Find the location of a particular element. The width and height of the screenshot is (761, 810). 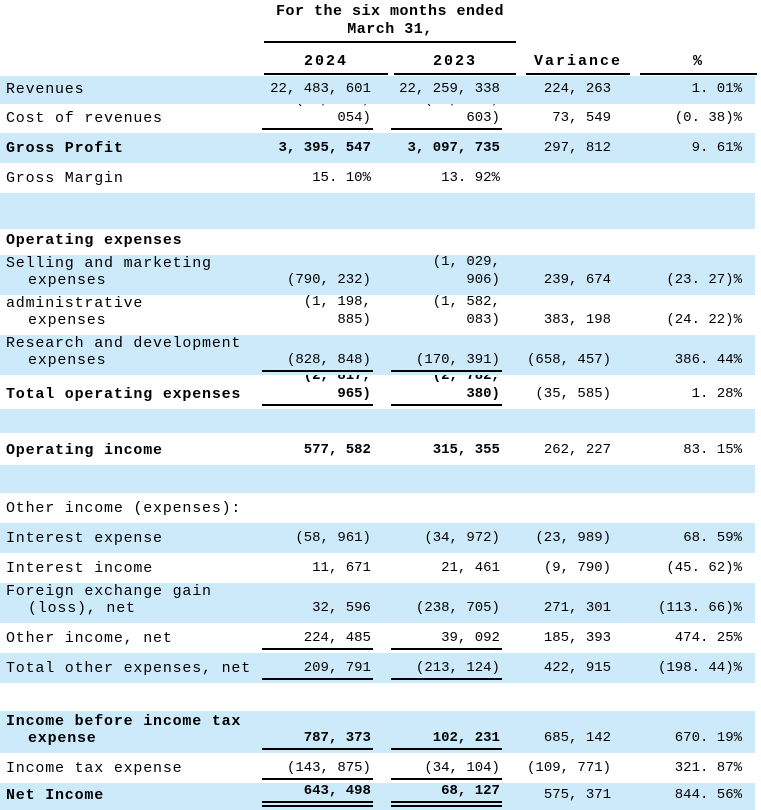

value-percent: 670. 19% is located at coordinates (708, 738).